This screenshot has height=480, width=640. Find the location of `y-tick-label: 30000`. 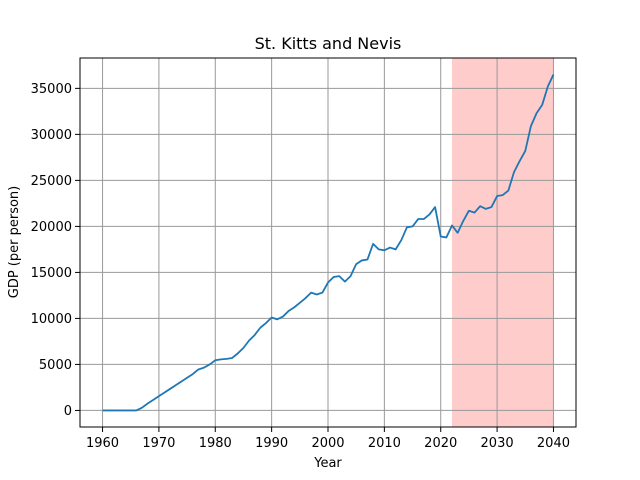

y-tick-label: 30000 is located at coordinates (51, 135).